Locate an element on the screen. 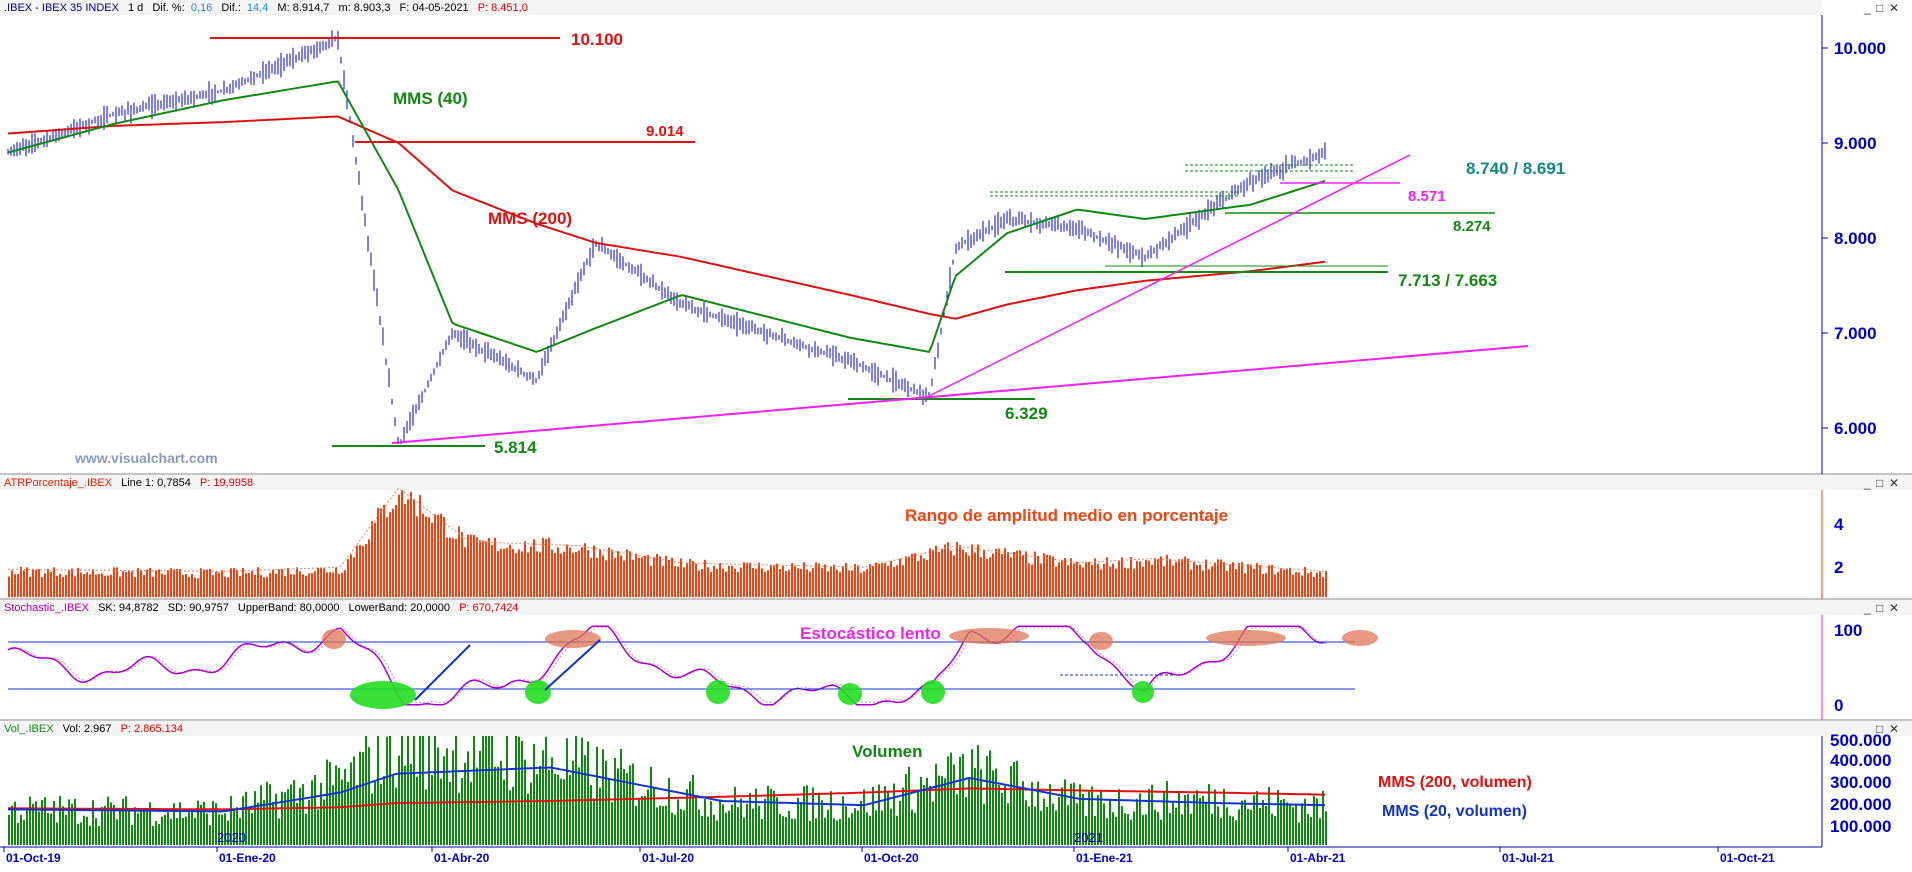  stoch-header-bar is located at coordinates (956, 607).